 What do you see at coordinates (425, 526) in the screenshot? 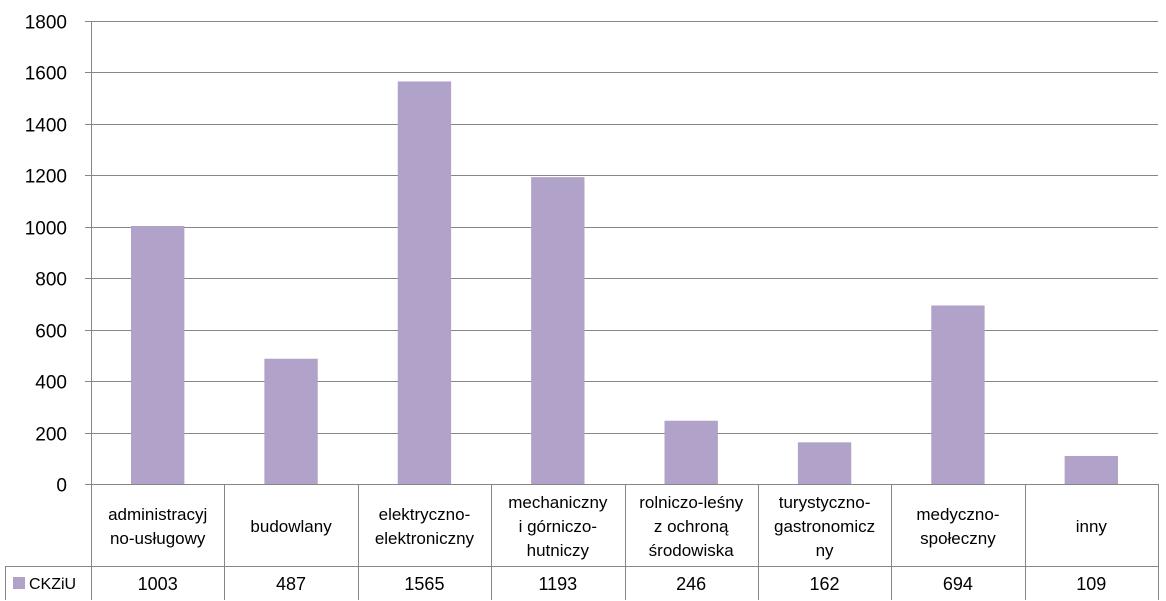
I see `category-label: elektryczno-elektroniczny` at bounding box center [425, 526].